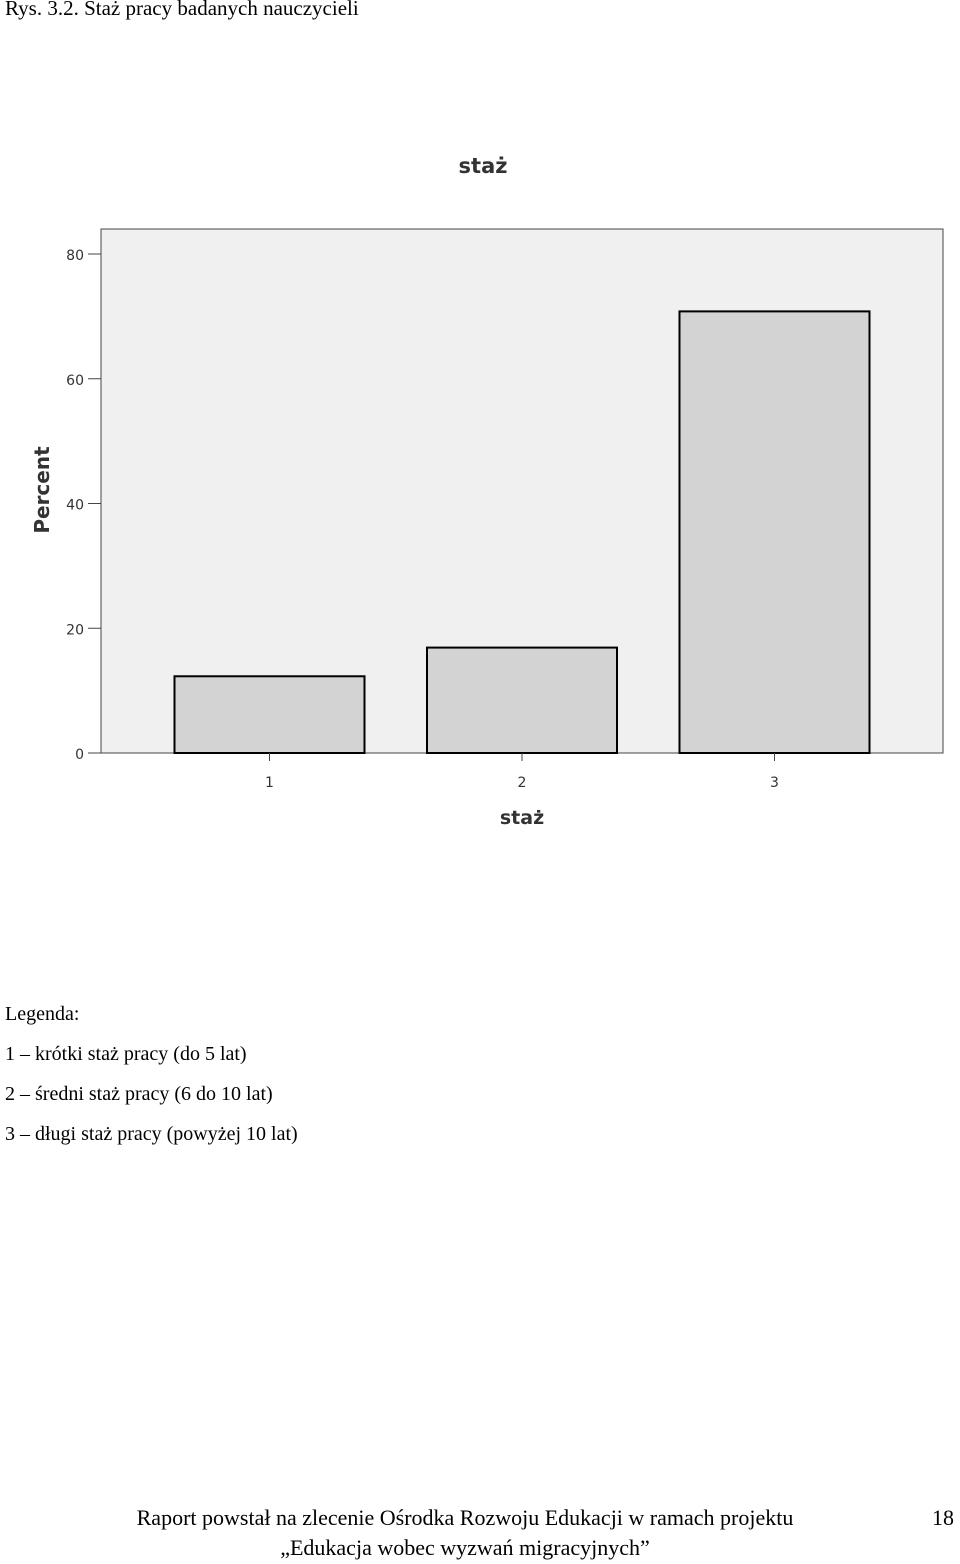 This screenshot has height=1564, width=960. Describe the element at coordinates (75, 256) in the screenshot. I see `y-tick-label: 80` at that location.